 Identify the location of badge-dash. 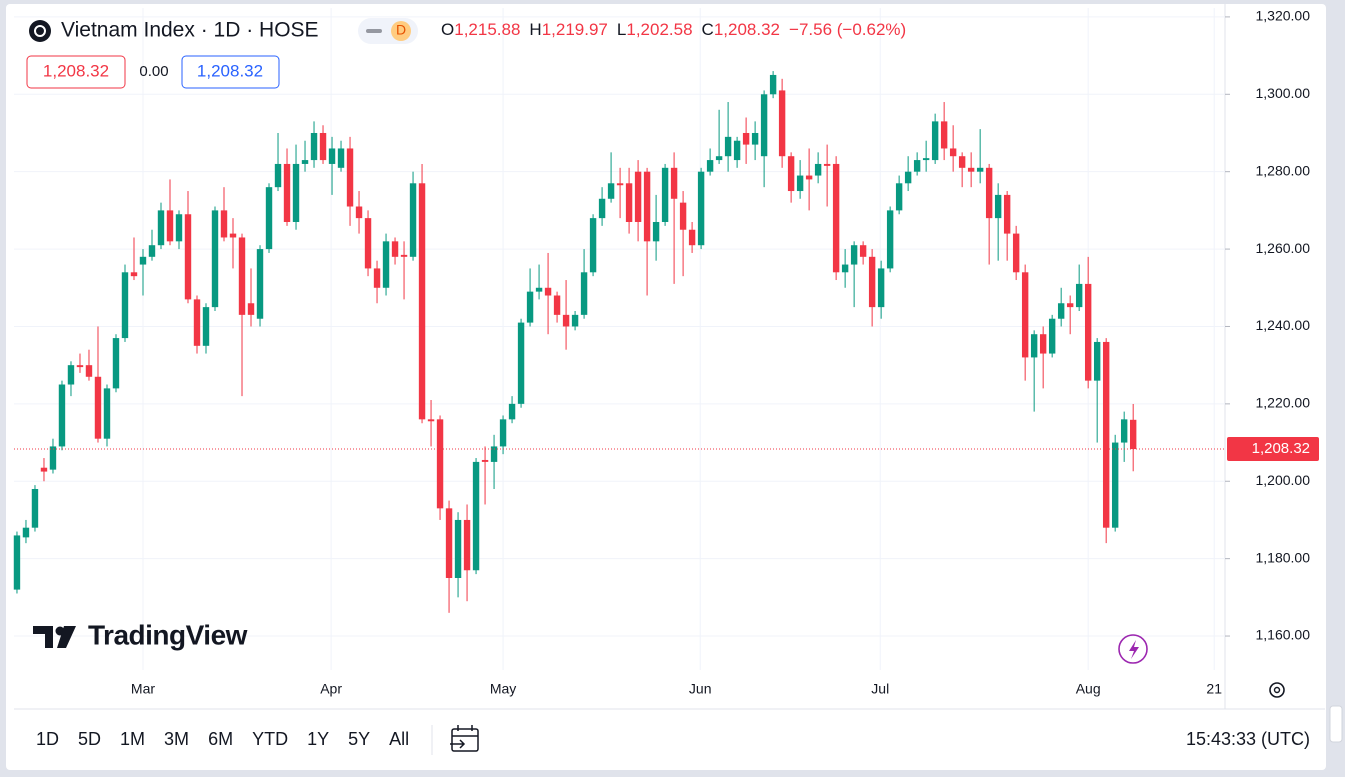
(374, 31).